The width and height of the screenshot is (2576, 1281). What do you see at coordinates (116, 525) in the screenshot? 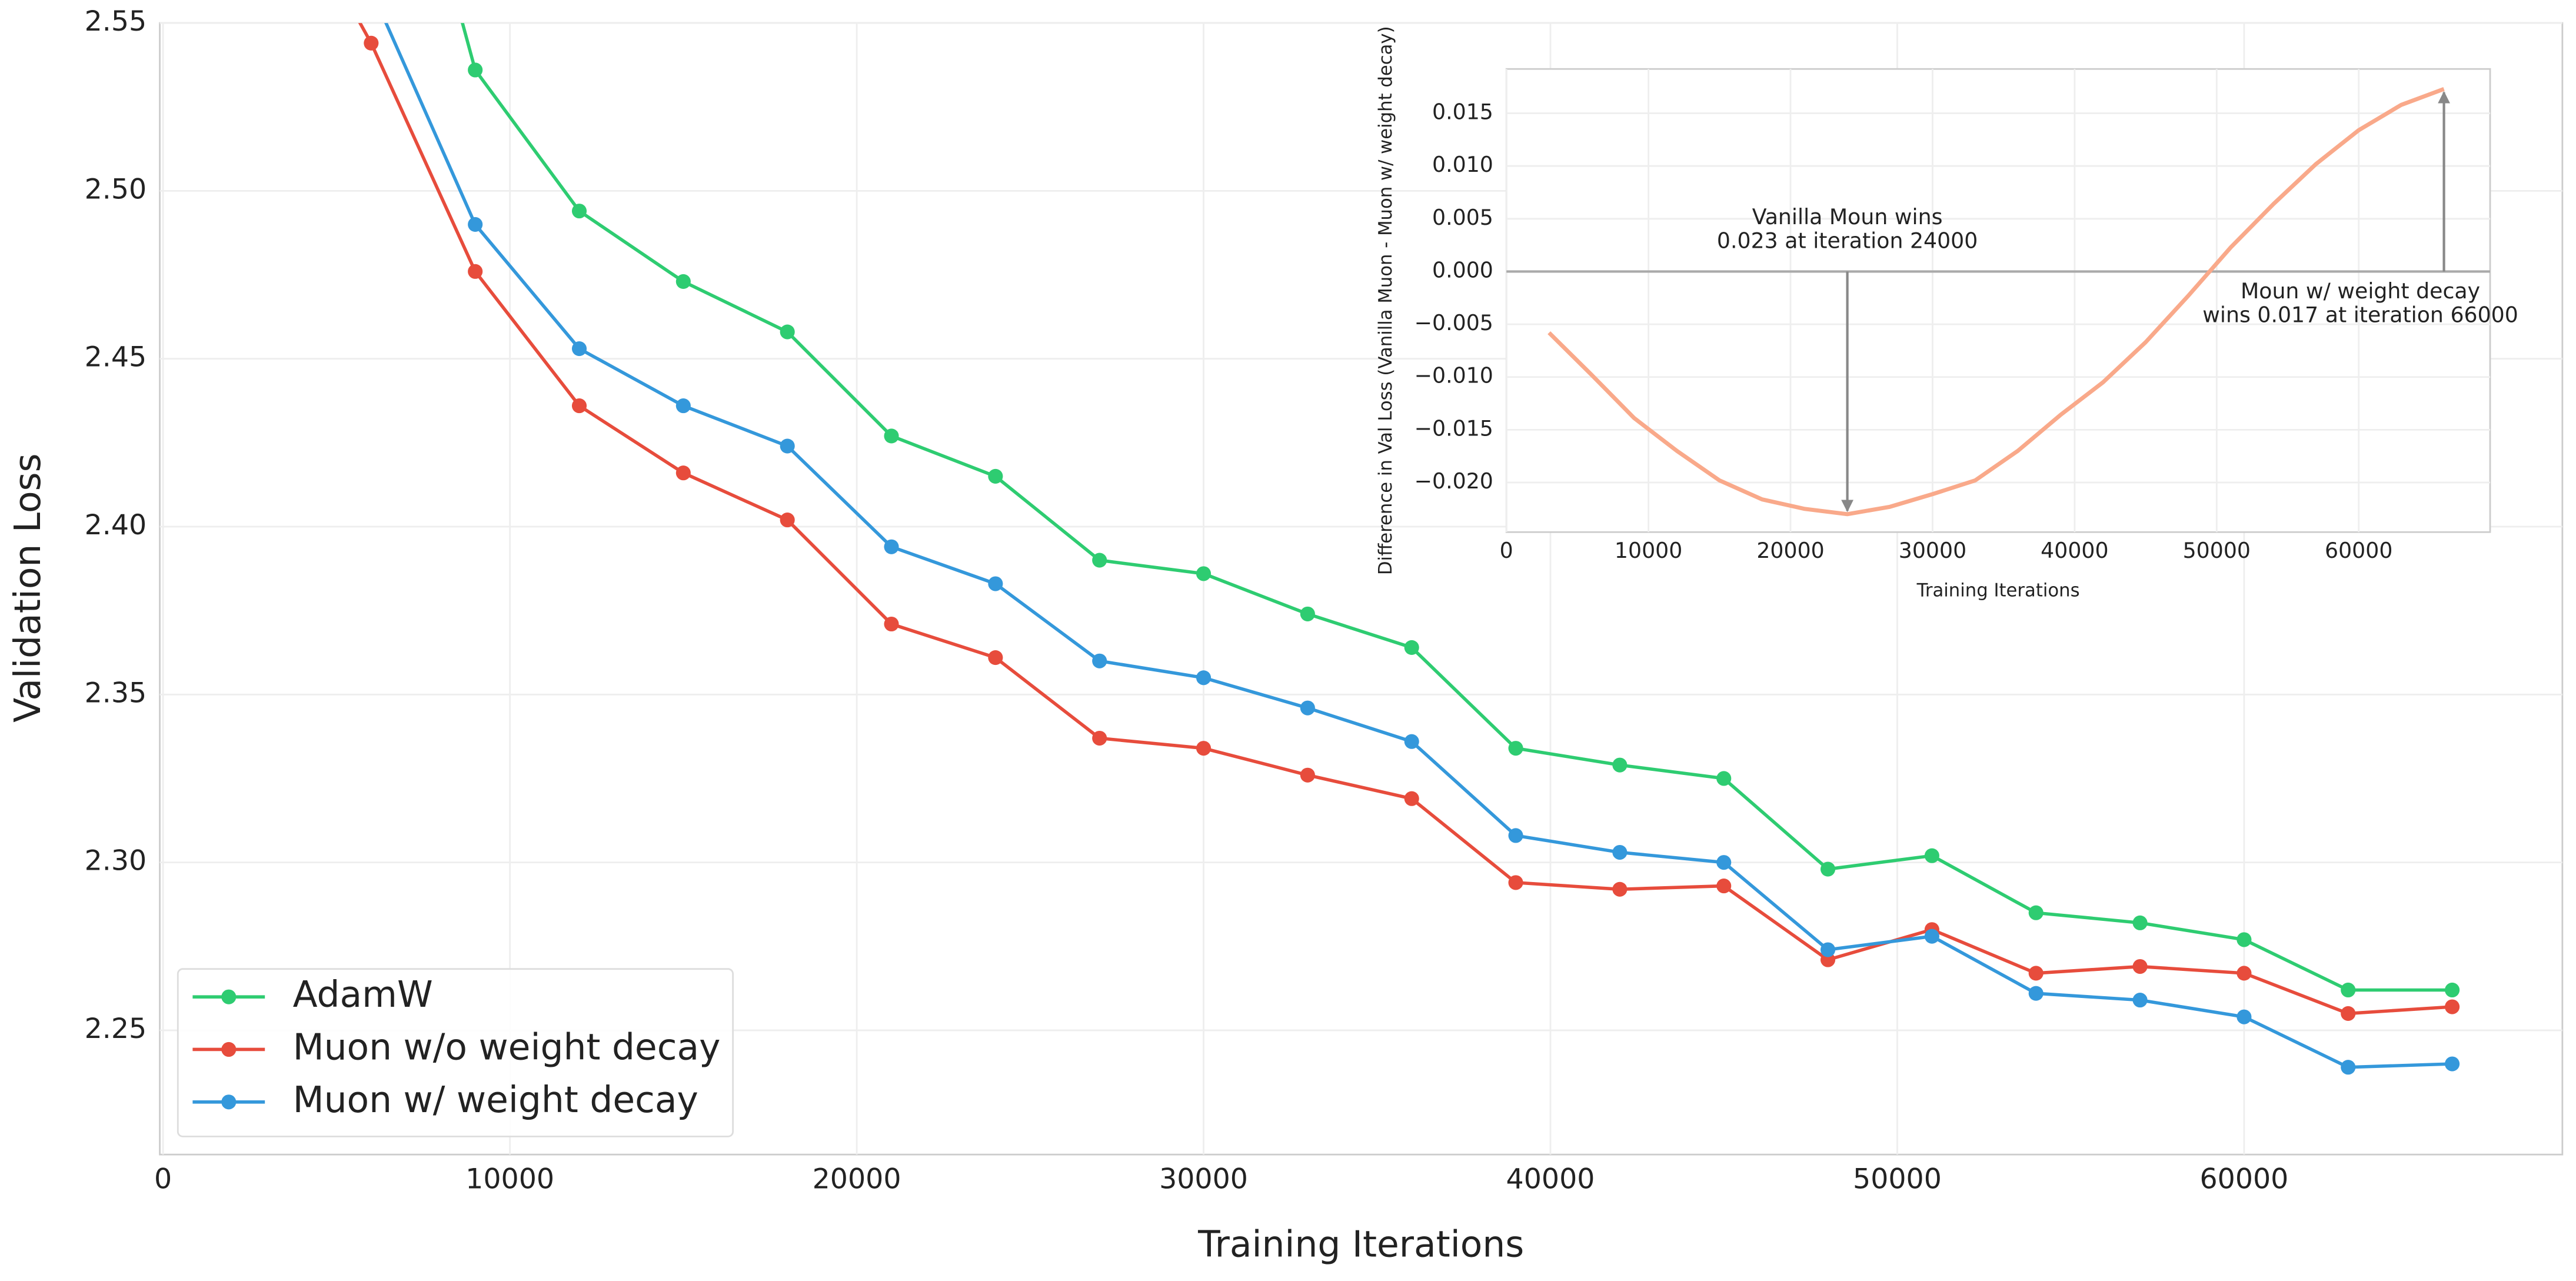
I see `y-tick-label: 2.40` at bounding box center [116, 525].